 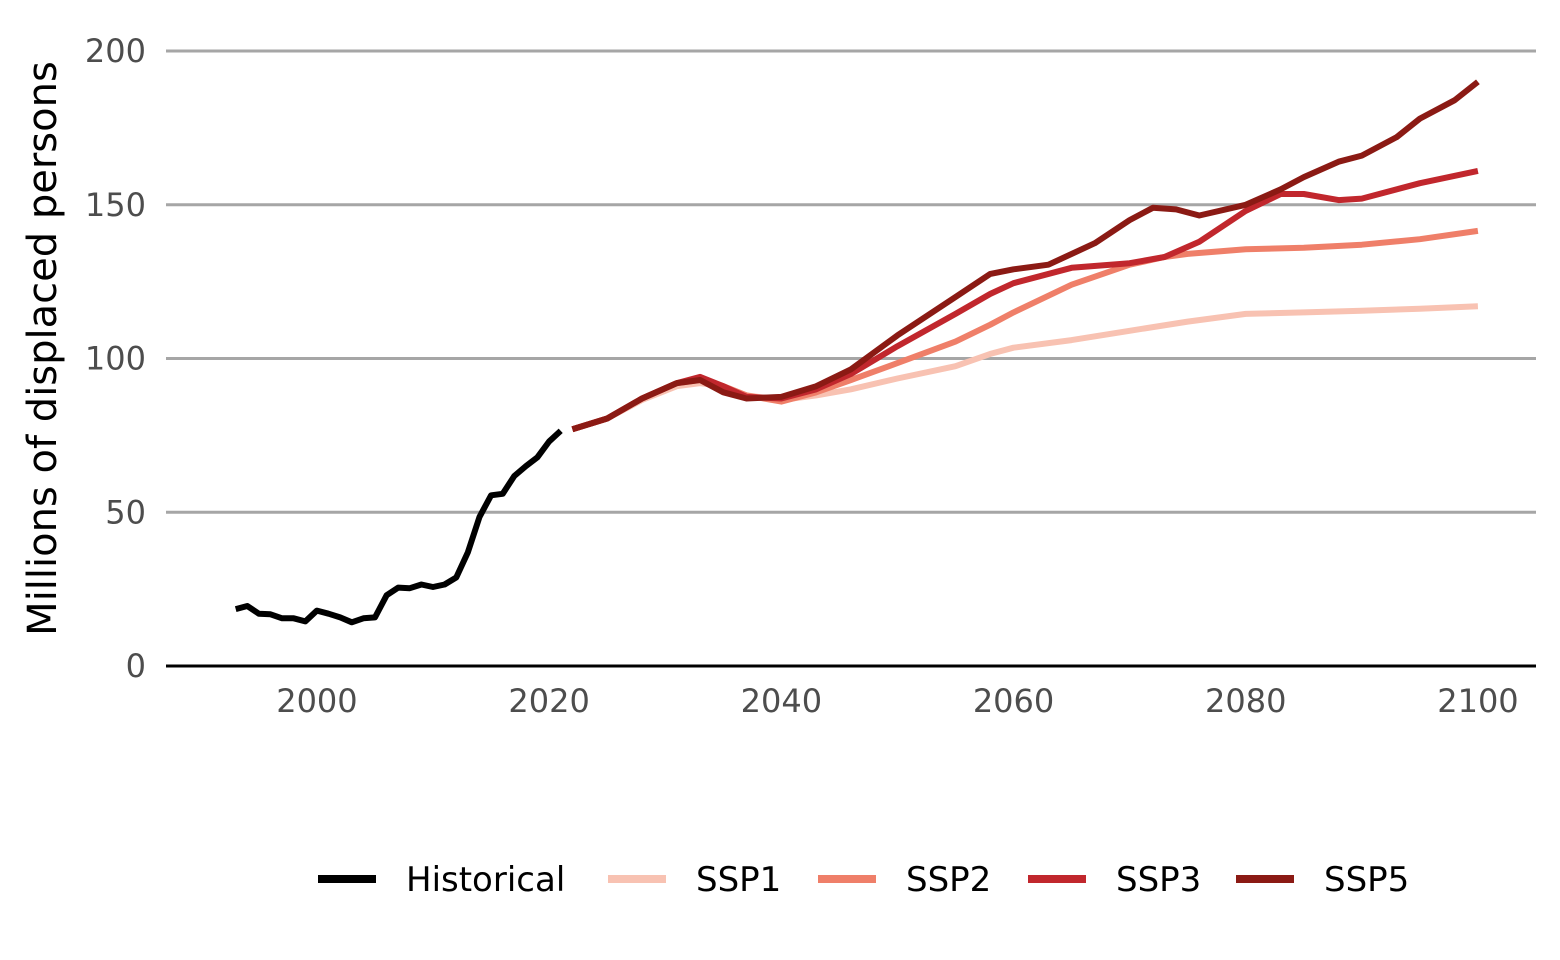 I want to click on x-tick-label: 2100, so click(x=1477, y=701).